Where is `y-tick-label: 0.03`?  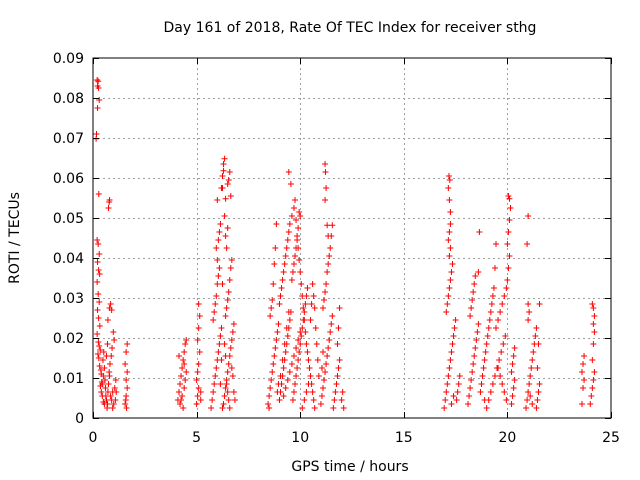 y-tick-label: 0.03 is located at coordinates (68, 299).